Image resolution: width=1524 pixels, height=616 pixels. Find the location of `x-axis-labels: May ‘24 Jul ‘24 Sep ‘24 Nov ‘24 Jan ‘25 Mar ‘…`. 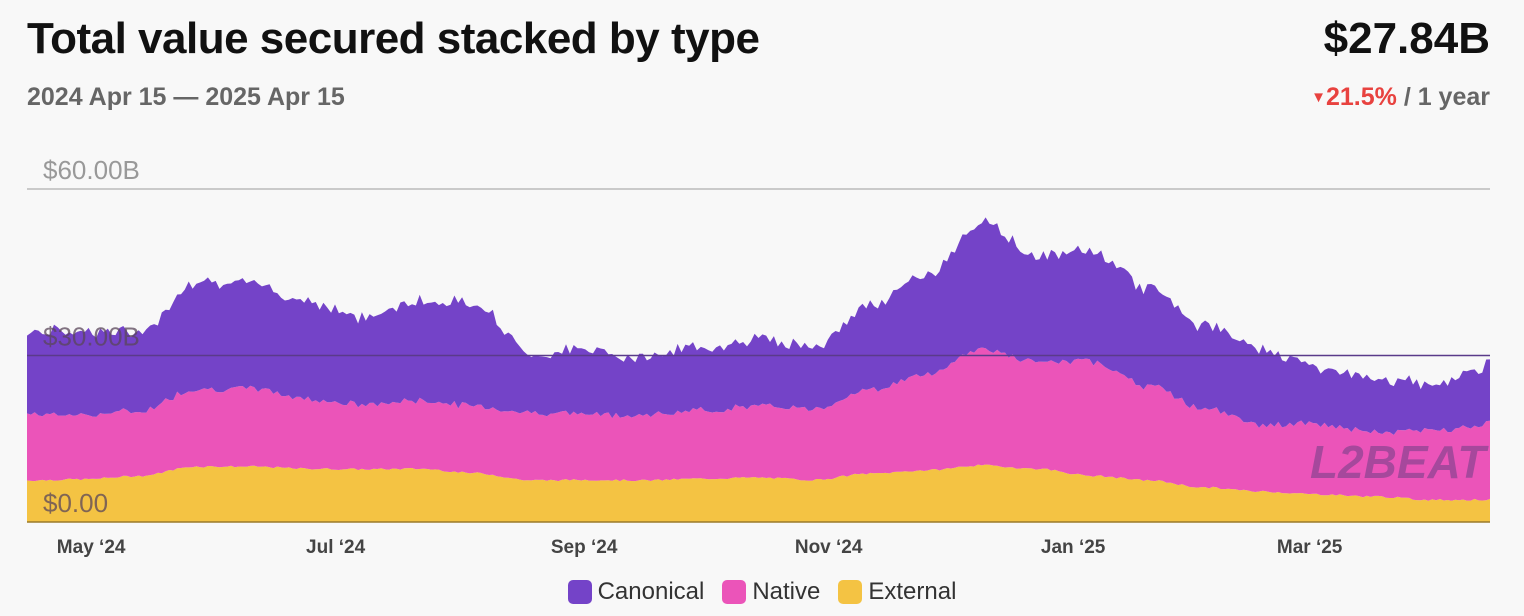

x-axis-labels: May ‘24 Jul ‘24 Sep ‘24 Nov ‘24 Jan ‘25 Mar ‘… is located at coordinates (700, 547).